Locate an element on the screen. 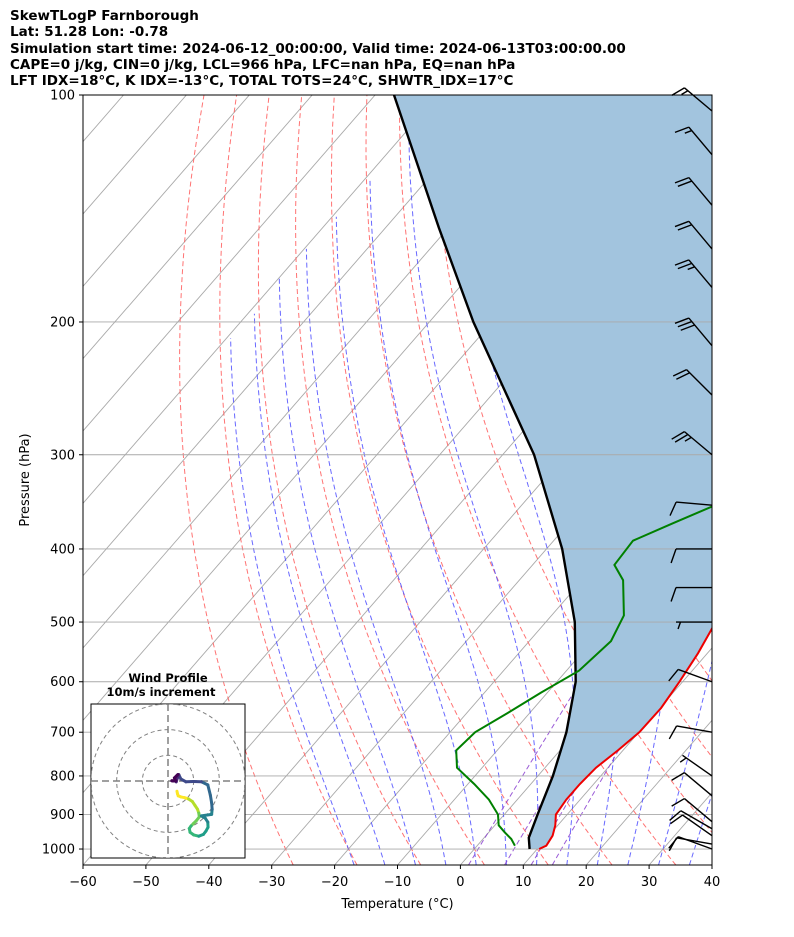 Image resolution: width=794 pixels, height=937 pixels. dewpoint-line is located at coordinates (583, 676).